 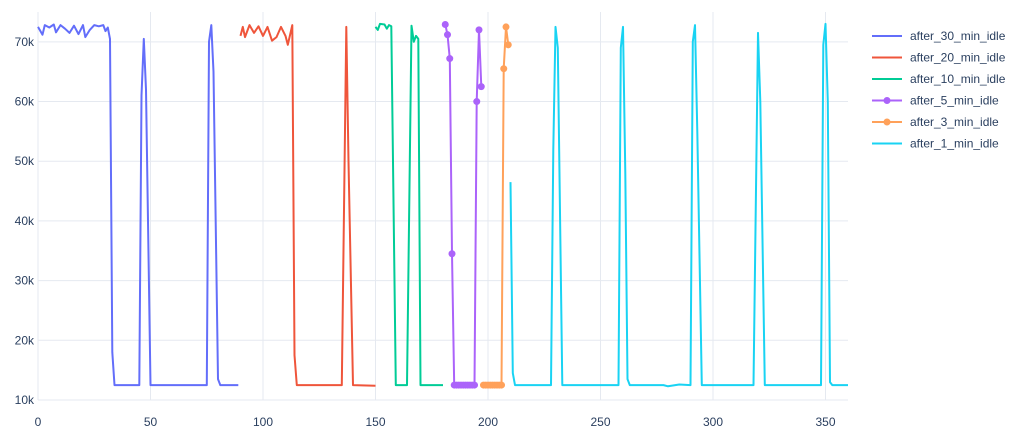 What do you see at coordinates (958, 79) in the screenshot?
I see `legend-label: after_10_min_idle` at bounding box center [958, 79].